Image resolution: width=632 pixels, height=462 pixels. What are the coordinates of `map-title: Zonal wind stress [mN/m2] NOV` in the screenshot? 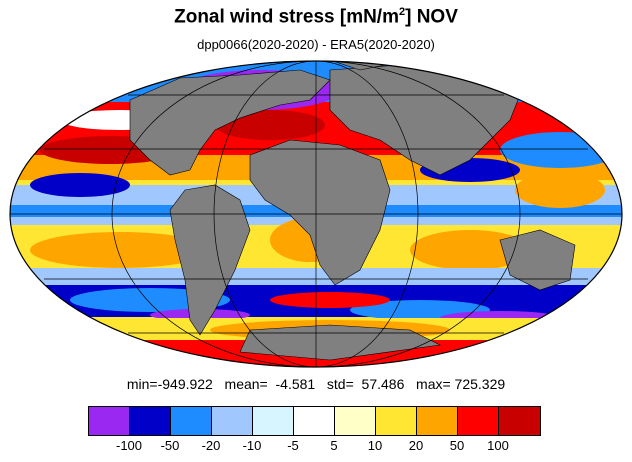 It's located at (316, 17).